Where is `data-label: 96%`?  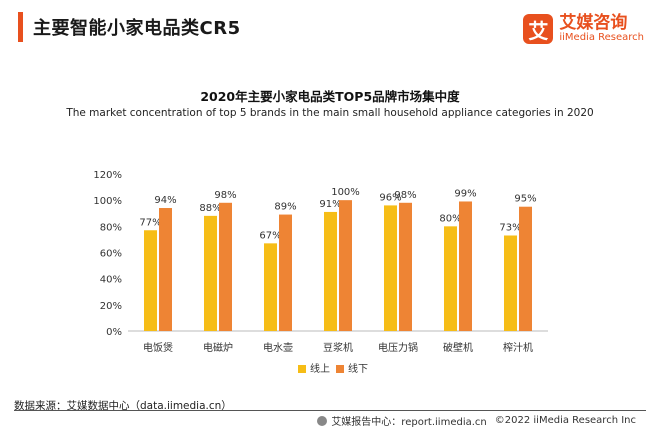
data-label: 96% is located at coordinates (390, 197).